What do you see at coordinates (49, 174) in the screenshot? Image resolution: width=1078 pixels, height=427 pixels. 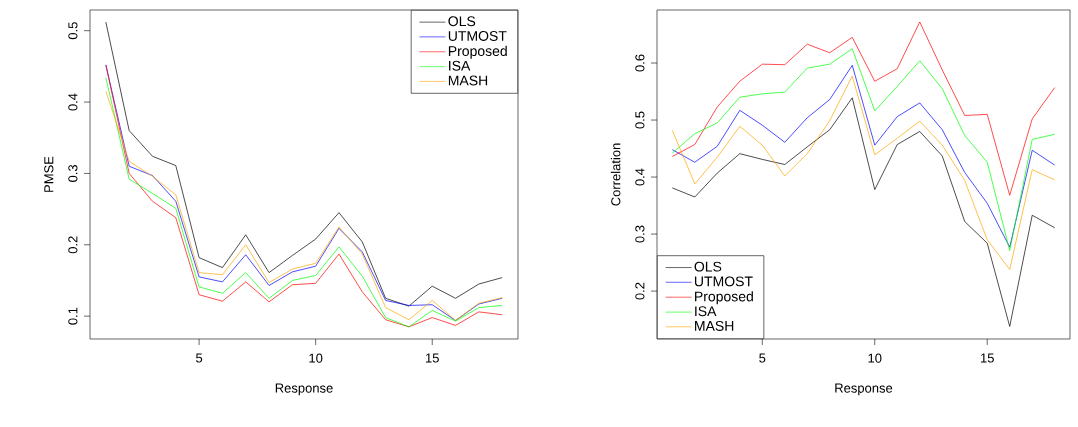 I see `y-axis-title: PMSE` at bounding box center [49, 174].